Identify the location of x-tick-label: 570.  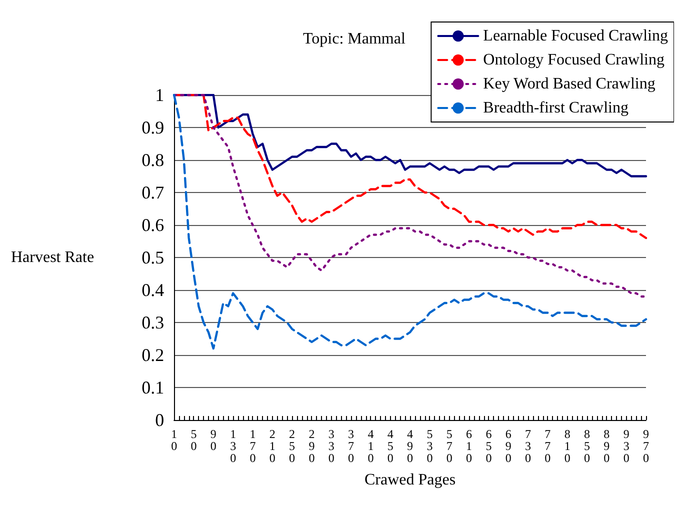
(449, 446).